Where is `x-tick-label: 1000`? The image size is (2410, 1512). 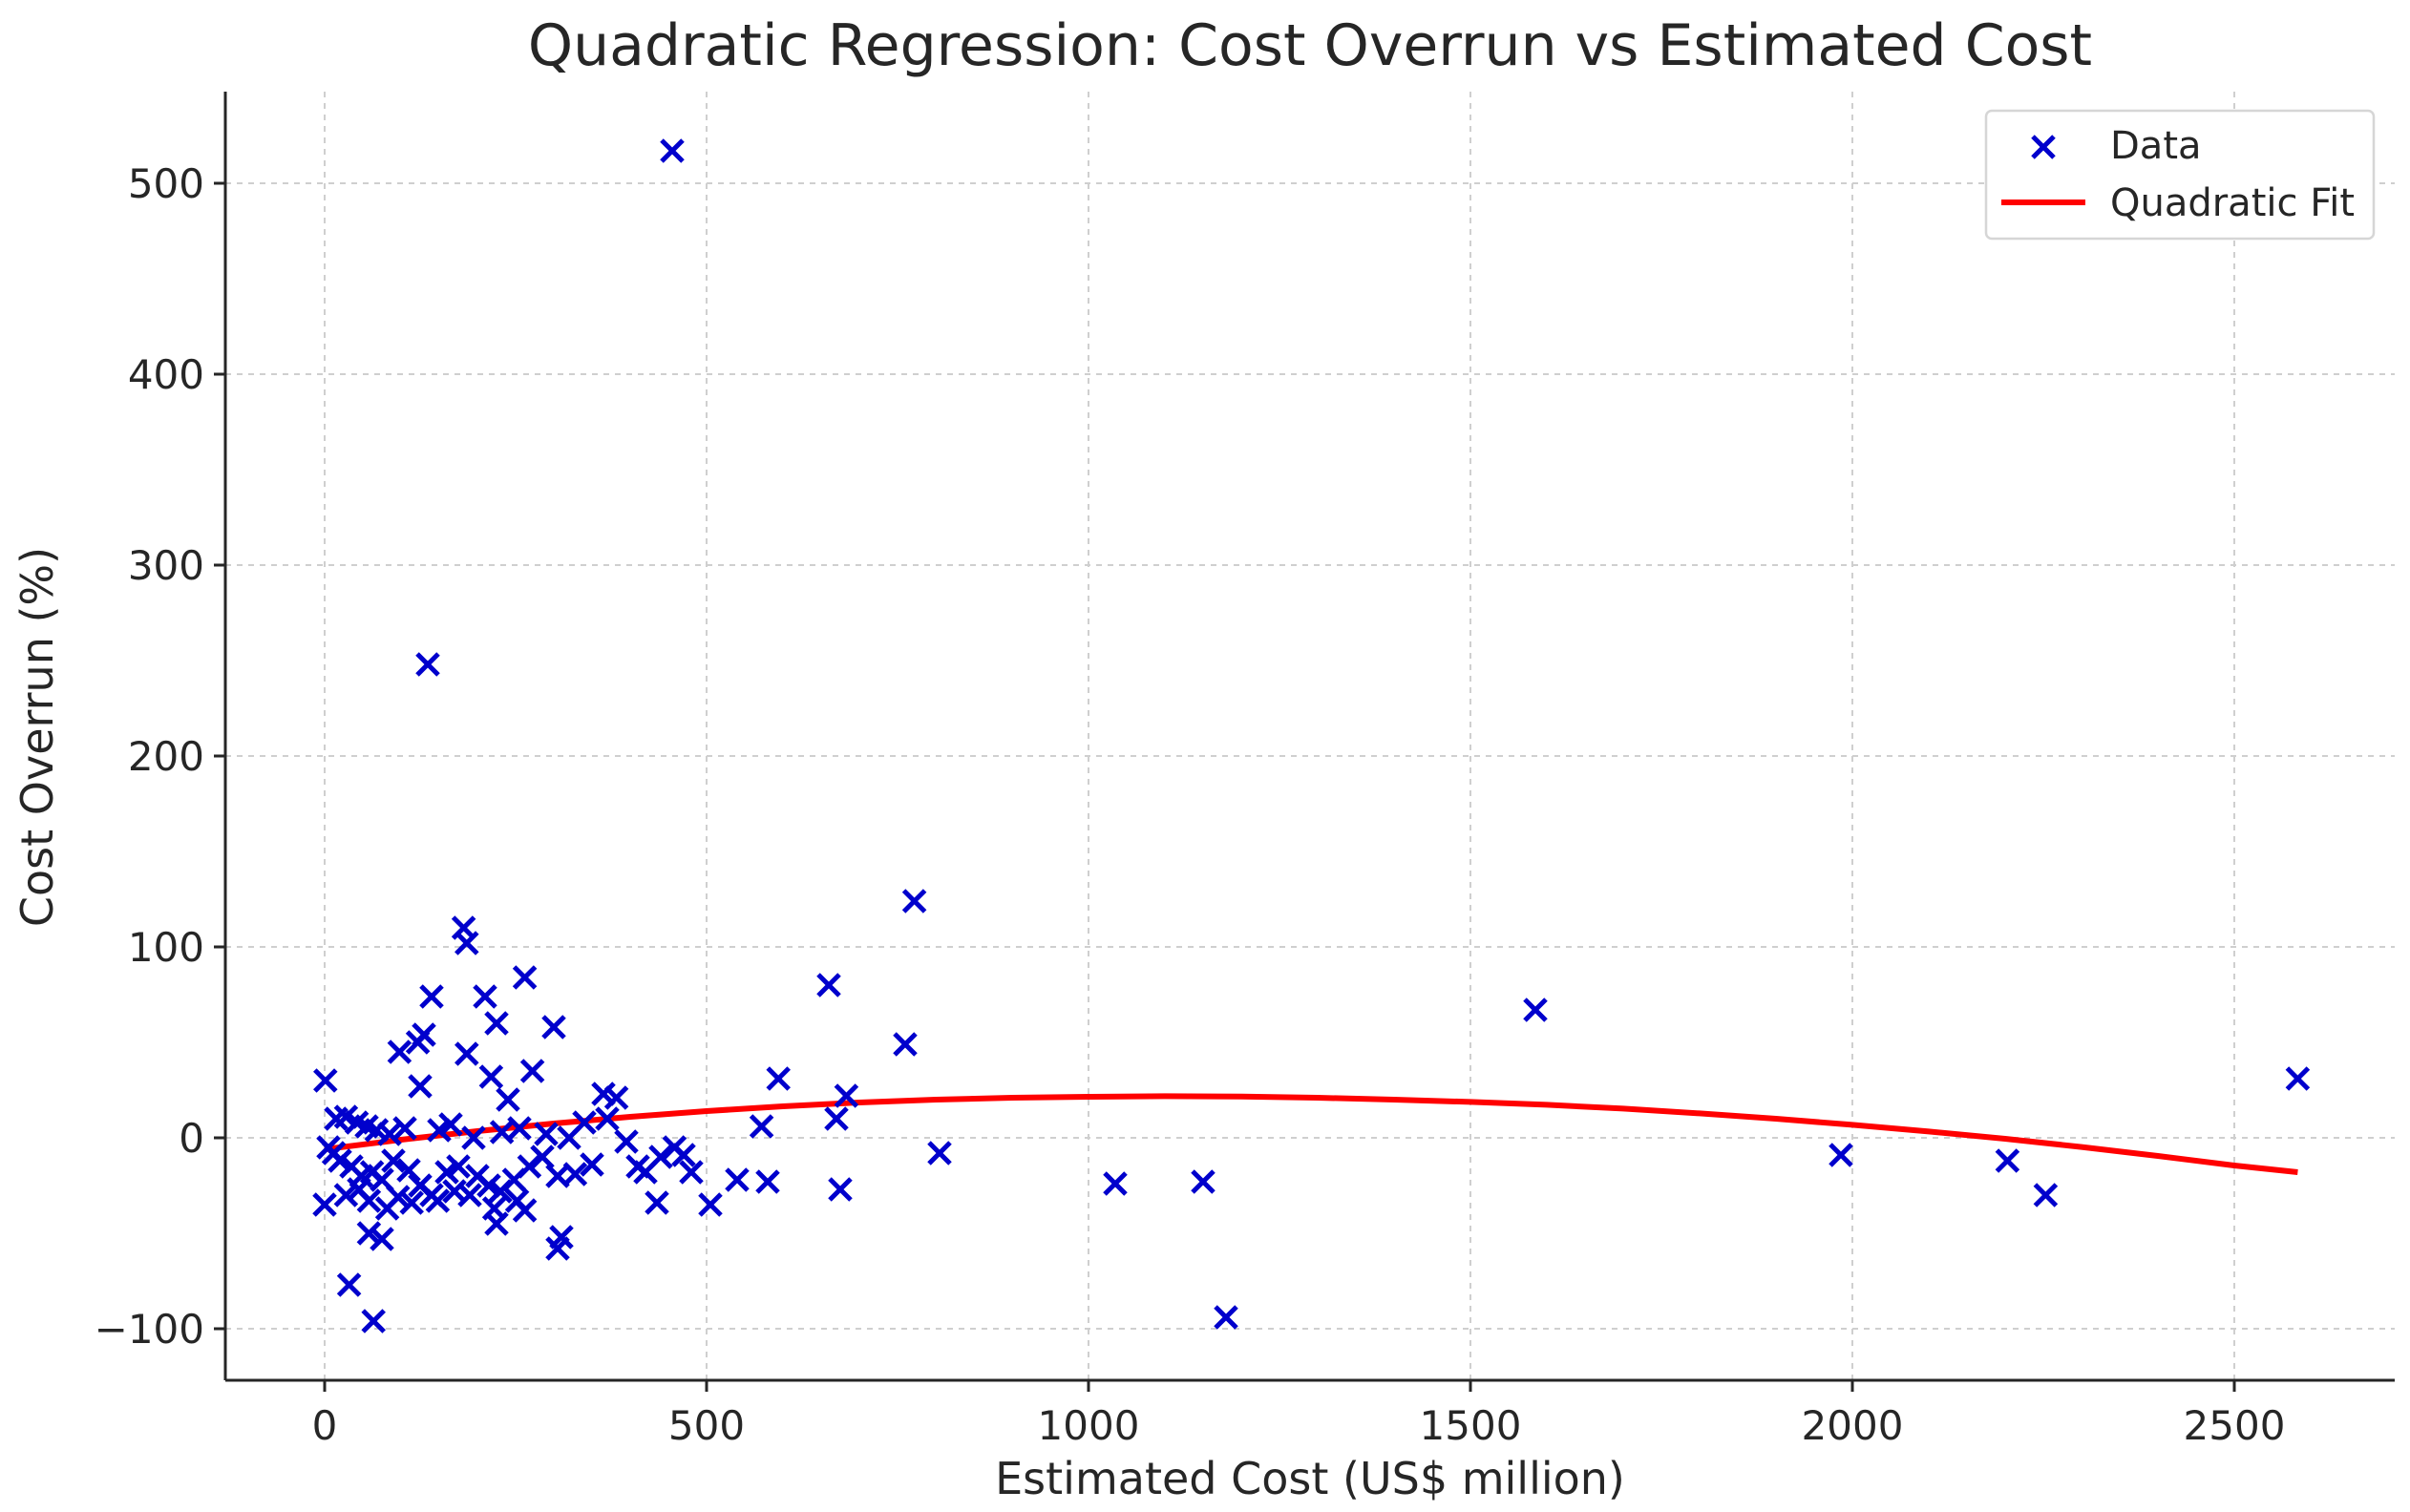 x-tick-label: 1000 is located at coordinates (1089, 1426).